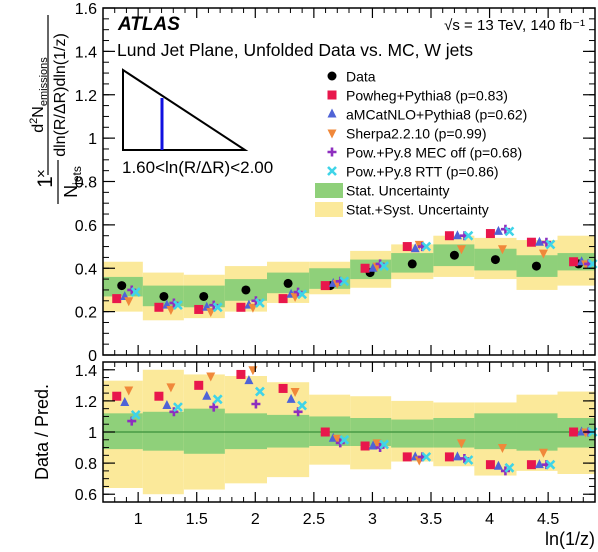 The width and height of the screenshot is (598, 552). I want to click on x-tick-label: 3.5, so click(431, 519).